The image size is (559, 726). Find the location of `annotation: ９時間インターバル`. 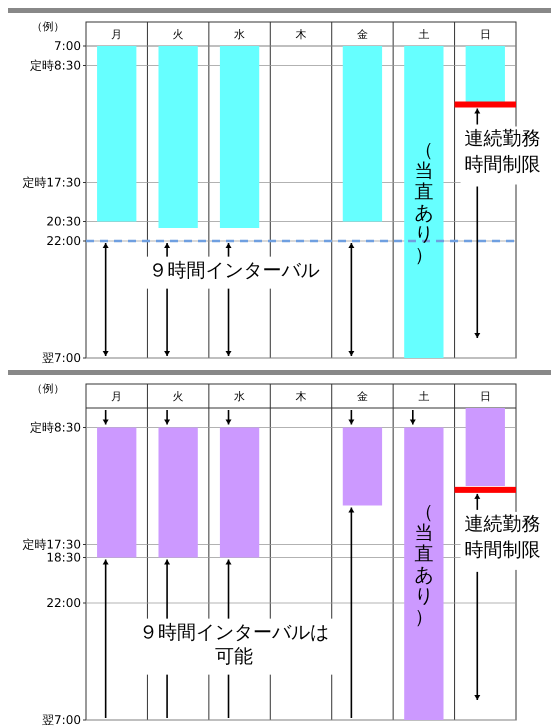

annotation: ９時間インターバル is located at coordinates (234, 271).